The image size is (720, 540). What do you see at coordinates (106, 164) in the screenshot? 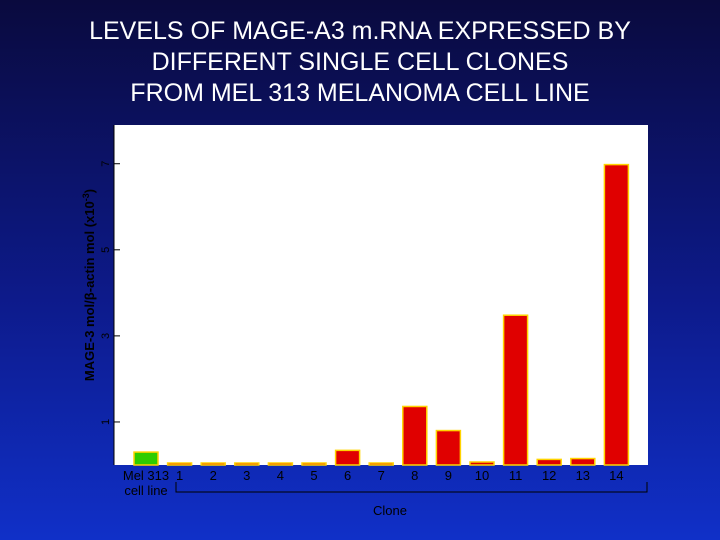
I see `y-tick-label: 7` at bounding box center [106, 164].